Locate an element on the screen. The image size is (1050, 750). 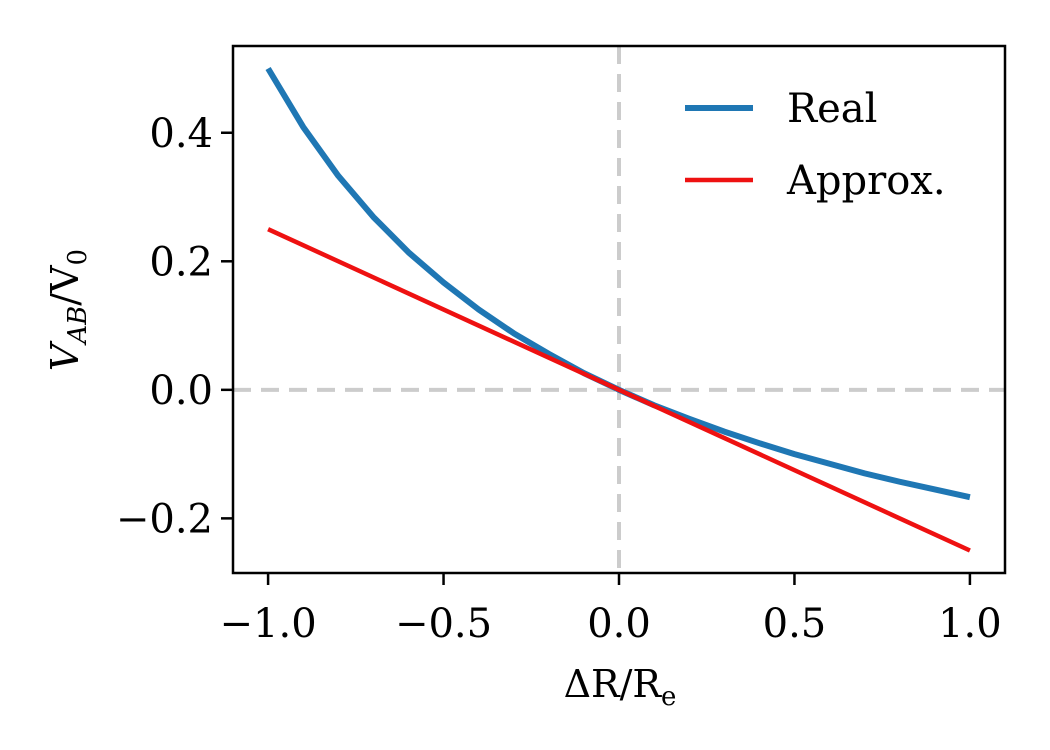
x-tick-label: 1.0 is located at coordinates (970, 624).